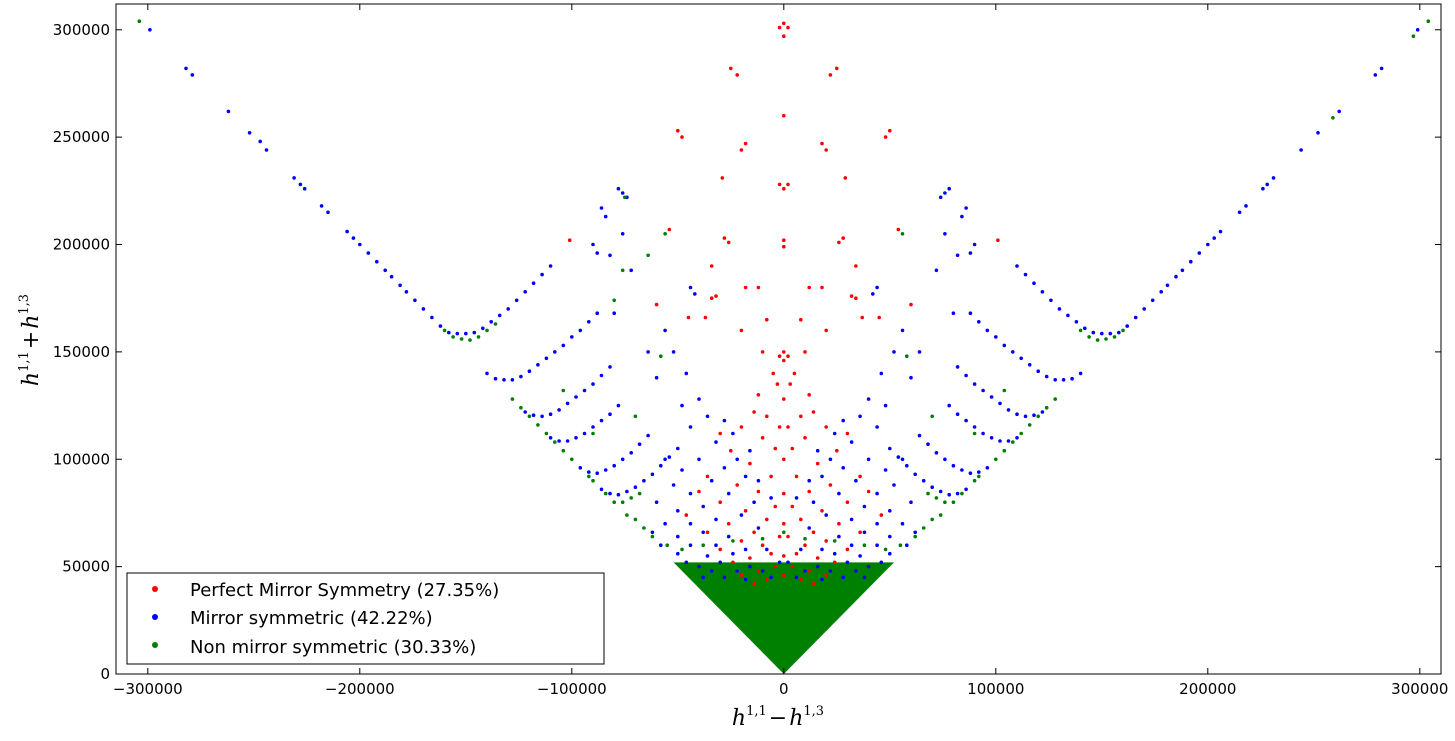 Image resolution: width=1455 pixels, height=741 pixels. I want to click on x-label-base1: h, so click(739, 718).